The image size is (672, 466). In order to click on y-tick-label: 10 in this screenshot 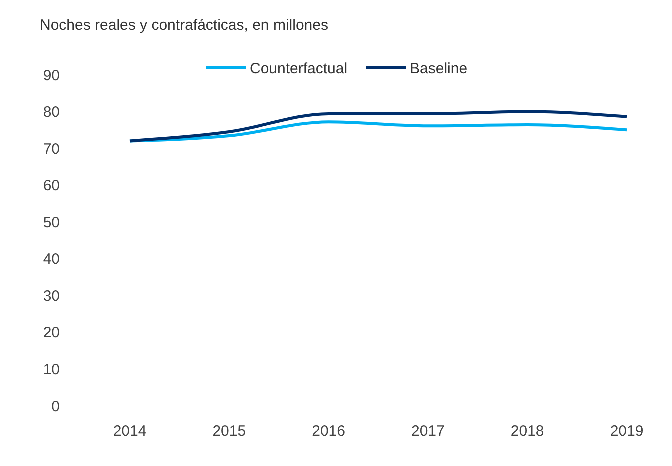, I will do `click(51, 369)`.